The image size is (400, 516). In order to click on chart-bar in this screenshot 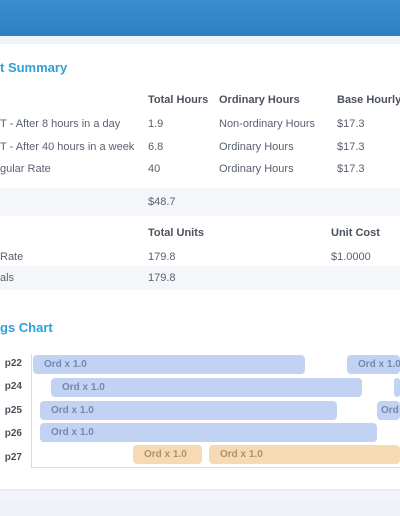, I will do `click(397, 387)`.